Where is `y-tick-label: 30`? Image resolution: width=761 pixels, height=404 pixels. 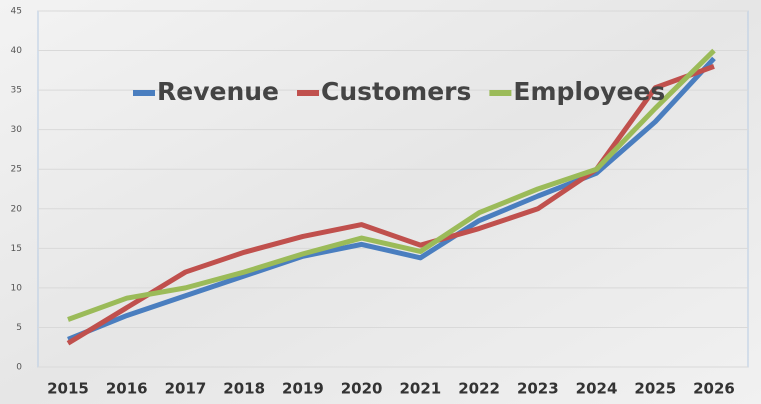
y-tick-label: 30 is located at coordinates (17, 130).